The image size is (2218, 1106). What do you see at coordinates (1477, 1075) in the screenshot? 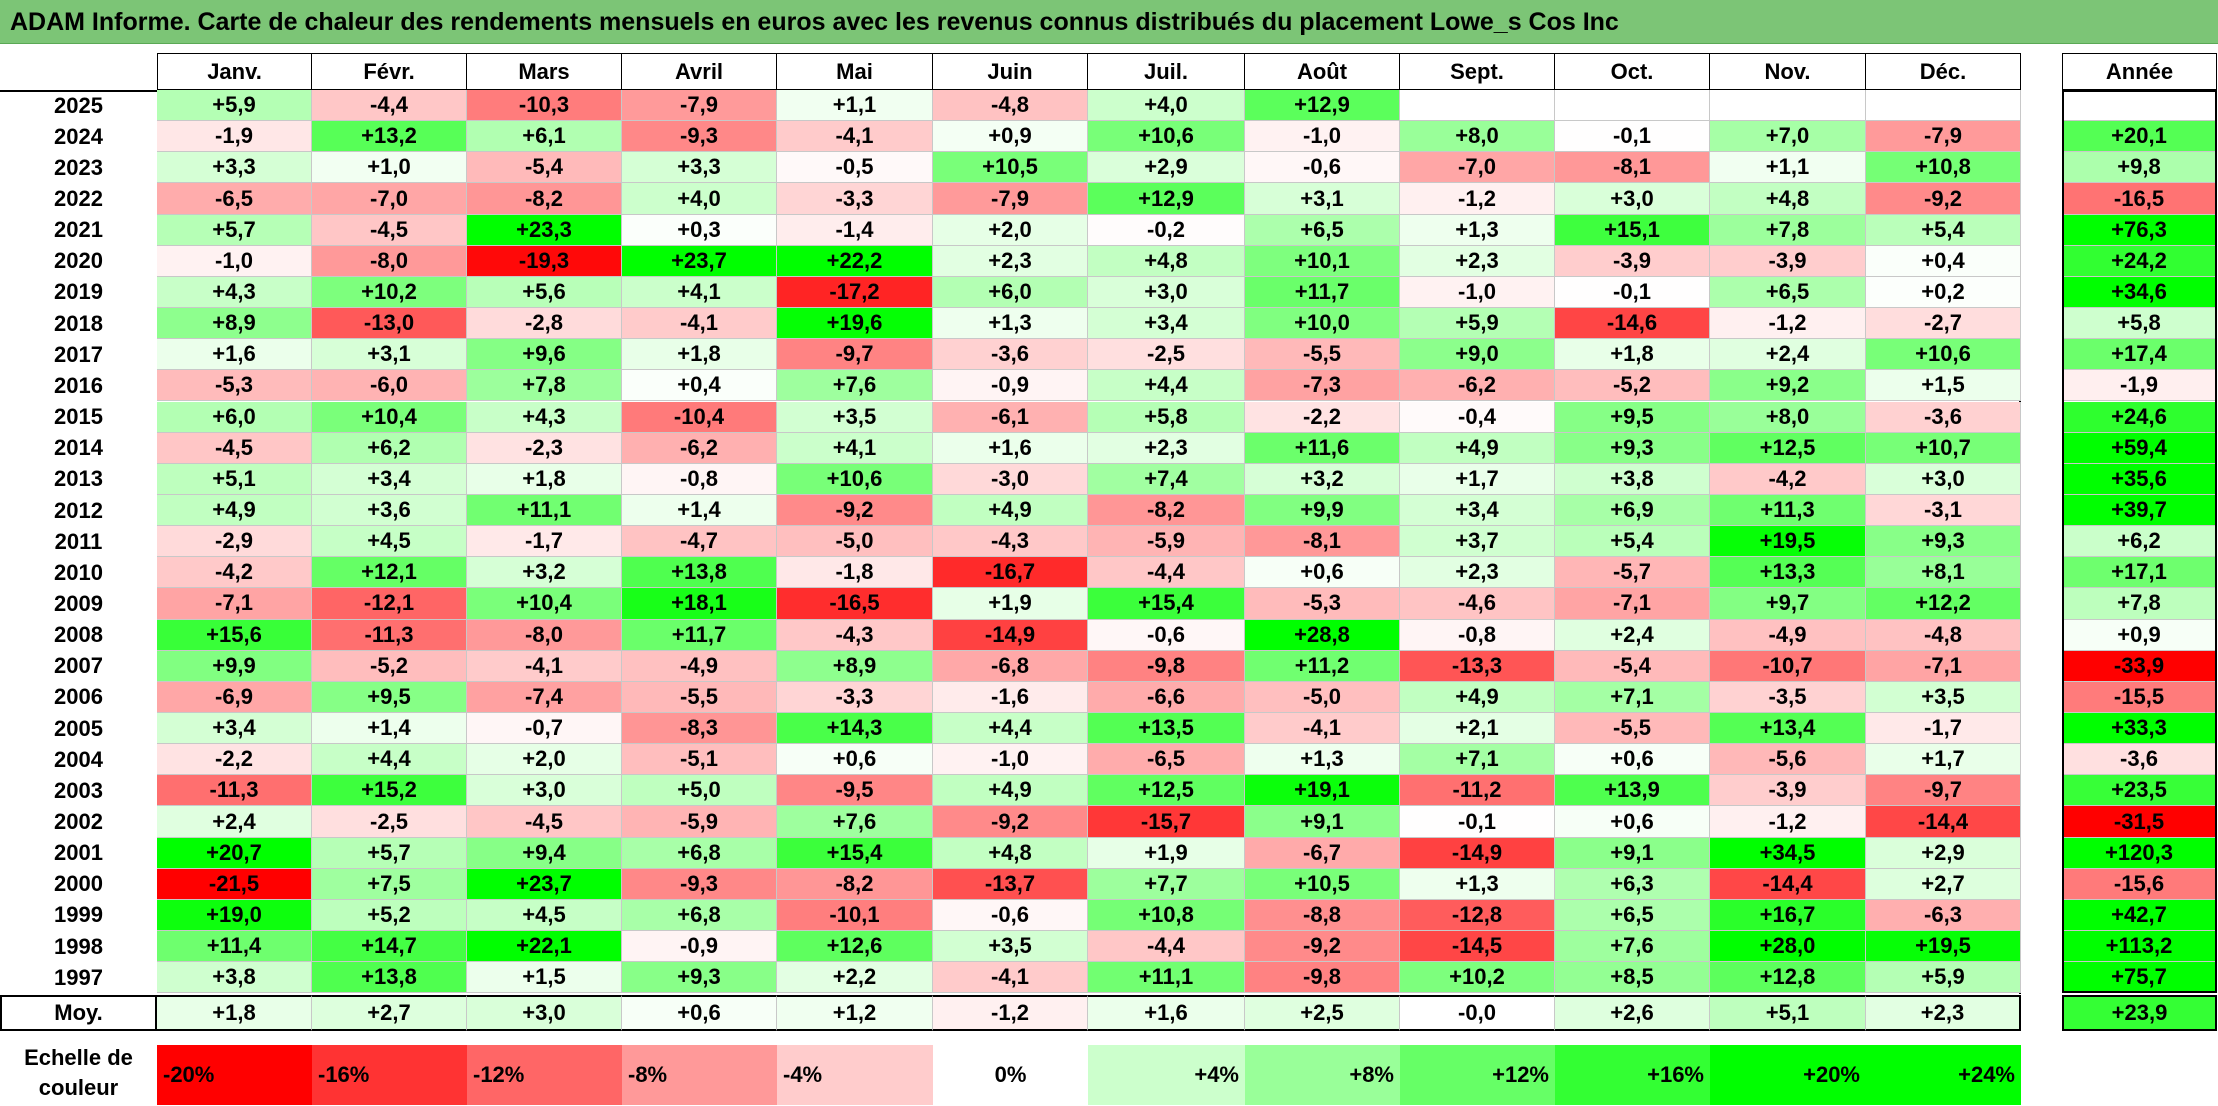
I see `color-scale-stop: +12%` at bounding box center [1477, 1075].